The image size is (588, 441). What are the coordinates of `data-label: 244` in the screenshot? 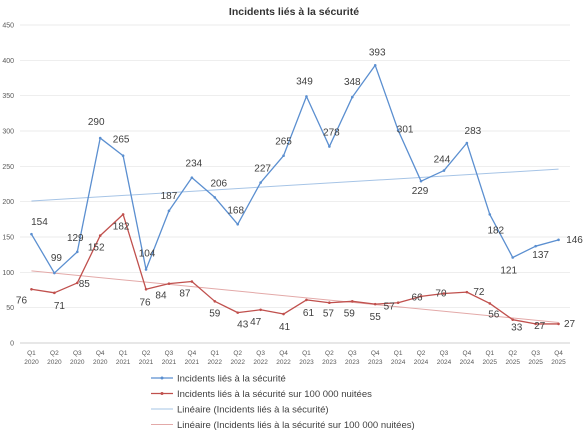 It's located at (442, 160).